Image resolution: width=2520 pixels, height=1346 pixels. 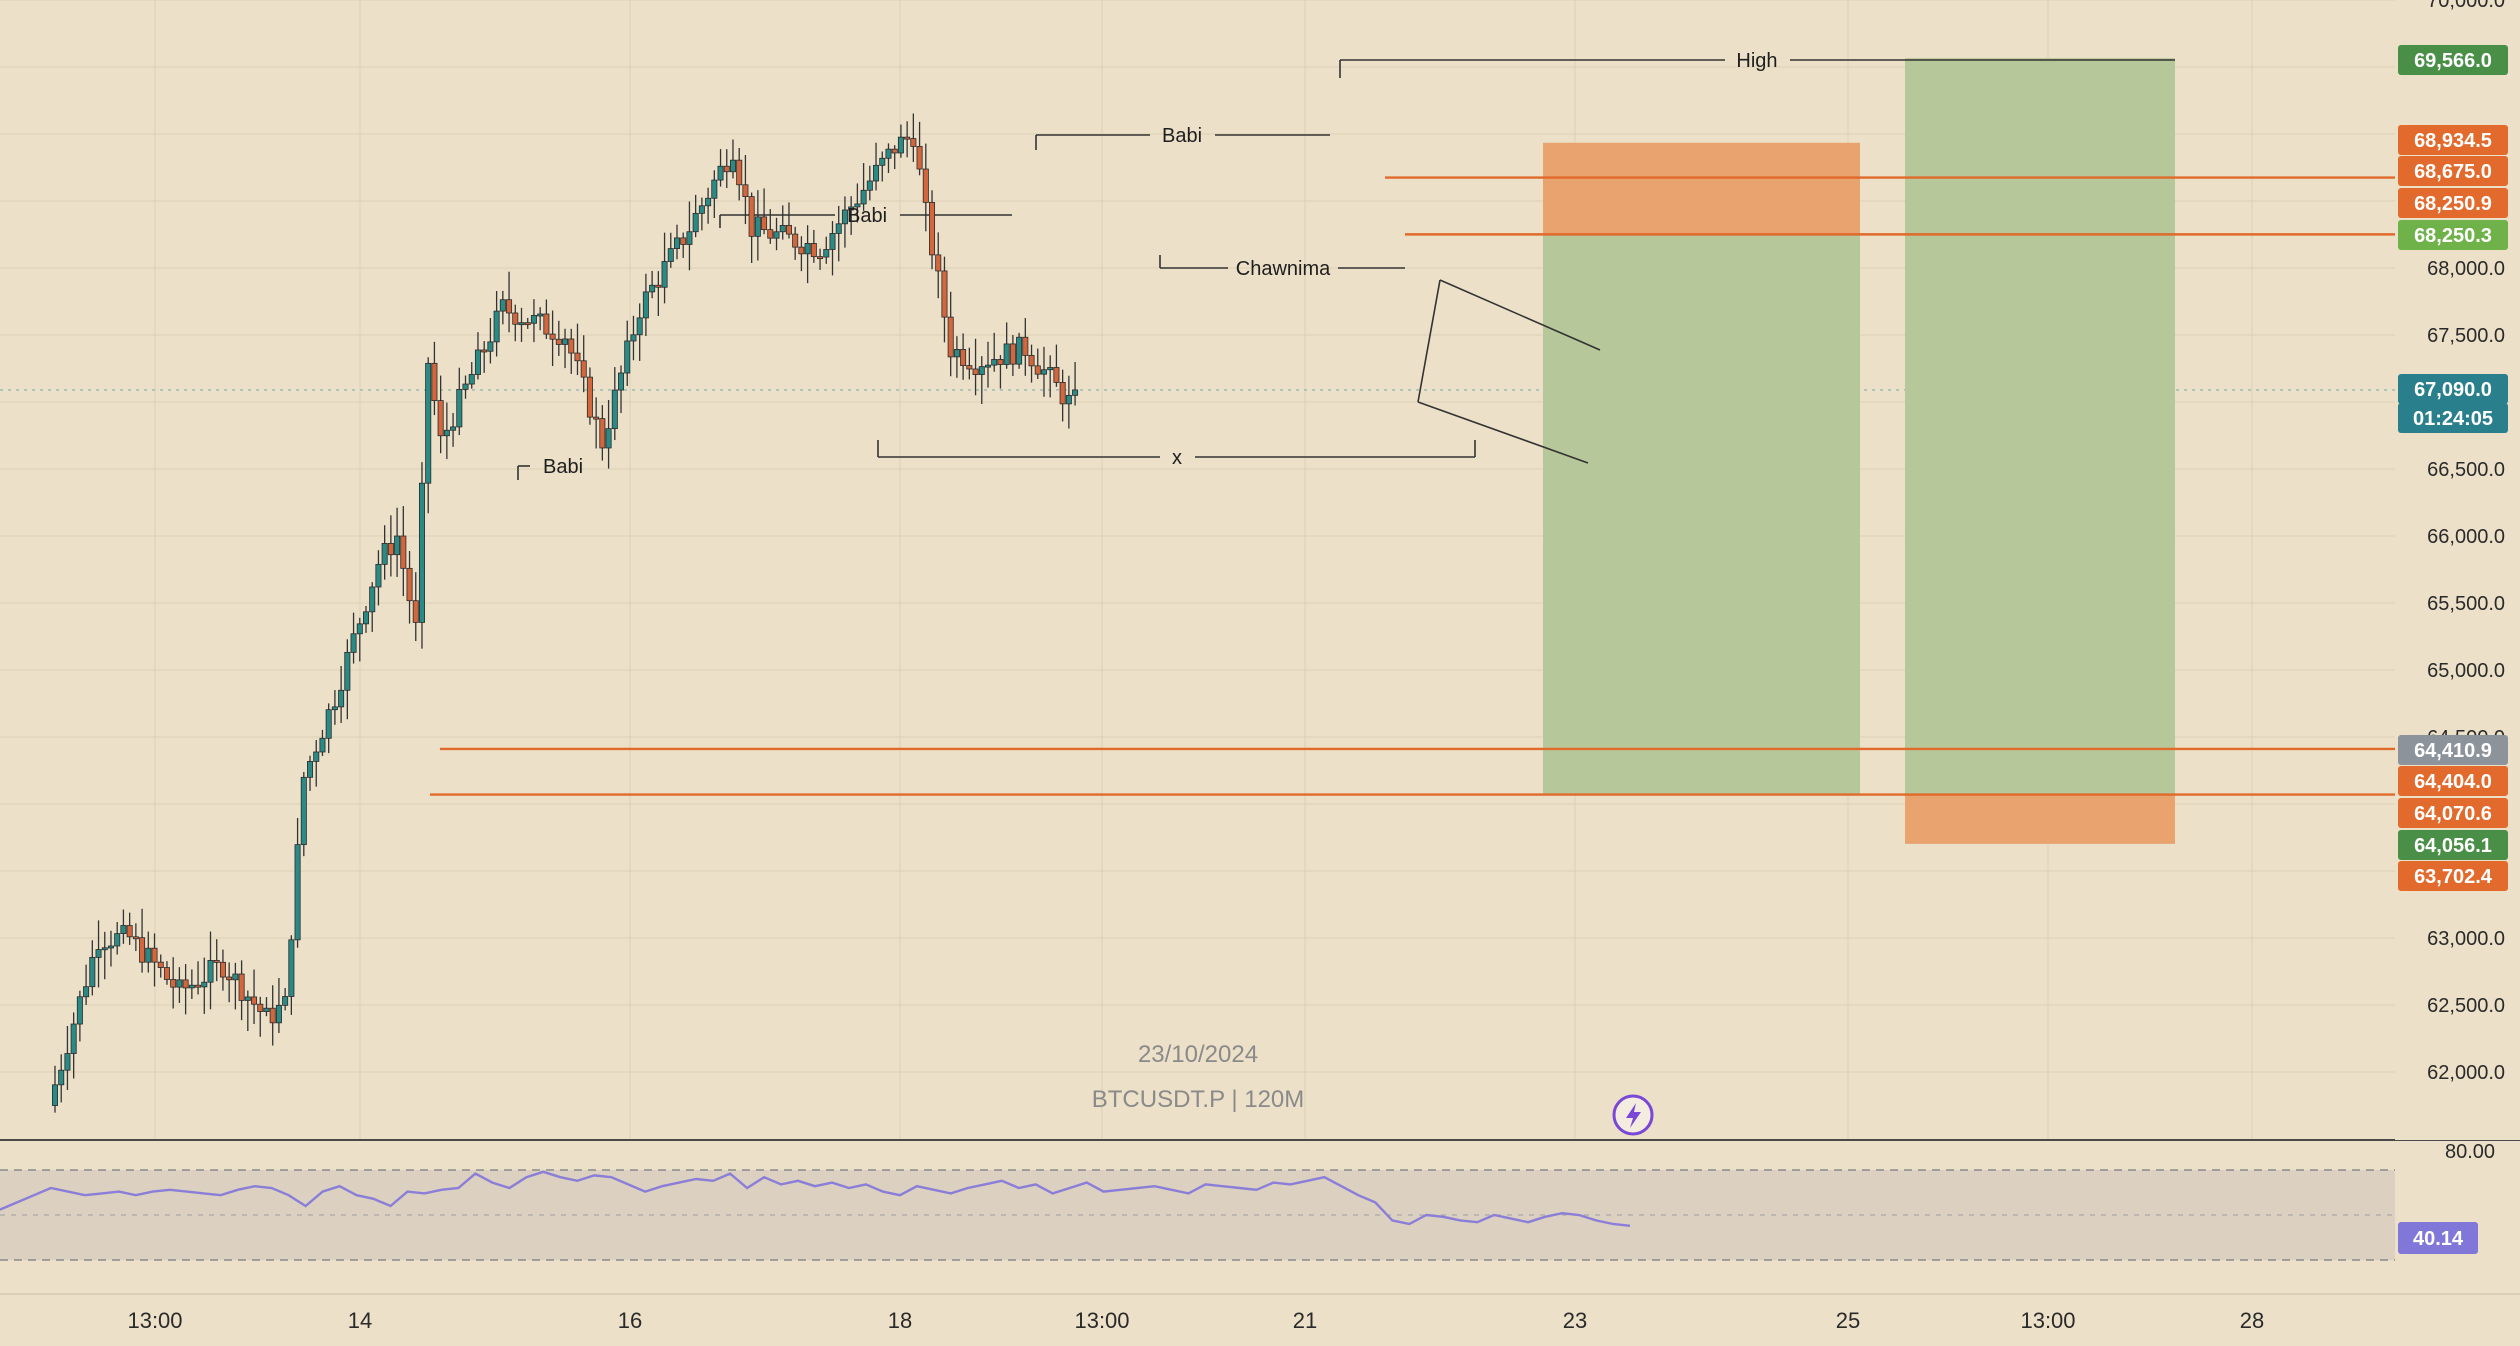 What do you see at coordinates (1701, 188) in the screenshot?
I see `zone-1-stop` at bounding box center [1701, 188].